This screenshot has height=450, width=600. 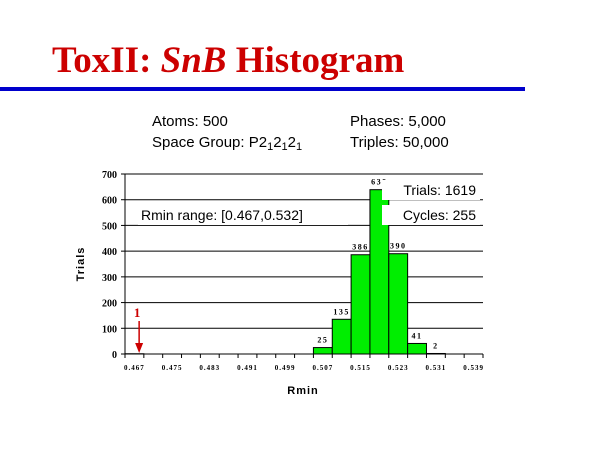 I want to click on x-tick-label: 0.467, so click(x=134, y=368).